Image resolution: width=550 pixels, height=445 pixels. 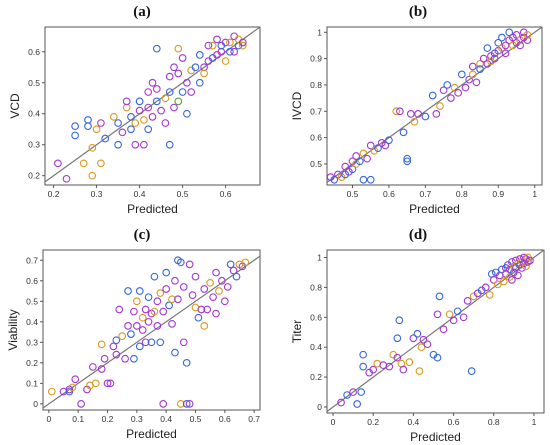 What do you see at coordinates (389, 194) in the screenshot?
I see `x-tick-label: 0.6` at bounding box center [389, 194].